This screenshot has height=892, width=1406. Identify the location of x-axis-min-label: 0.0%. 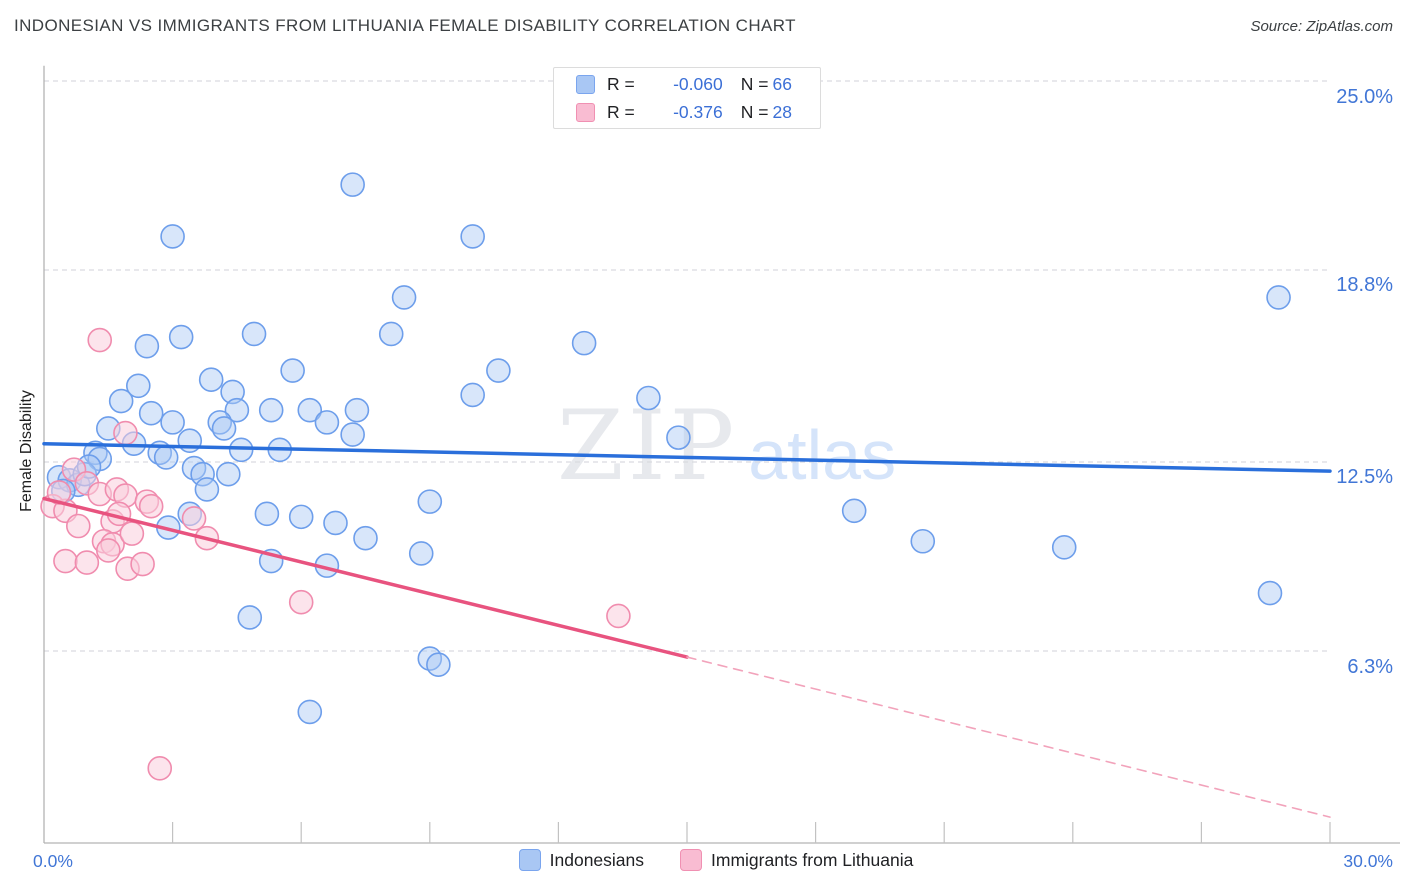
(53, 861).